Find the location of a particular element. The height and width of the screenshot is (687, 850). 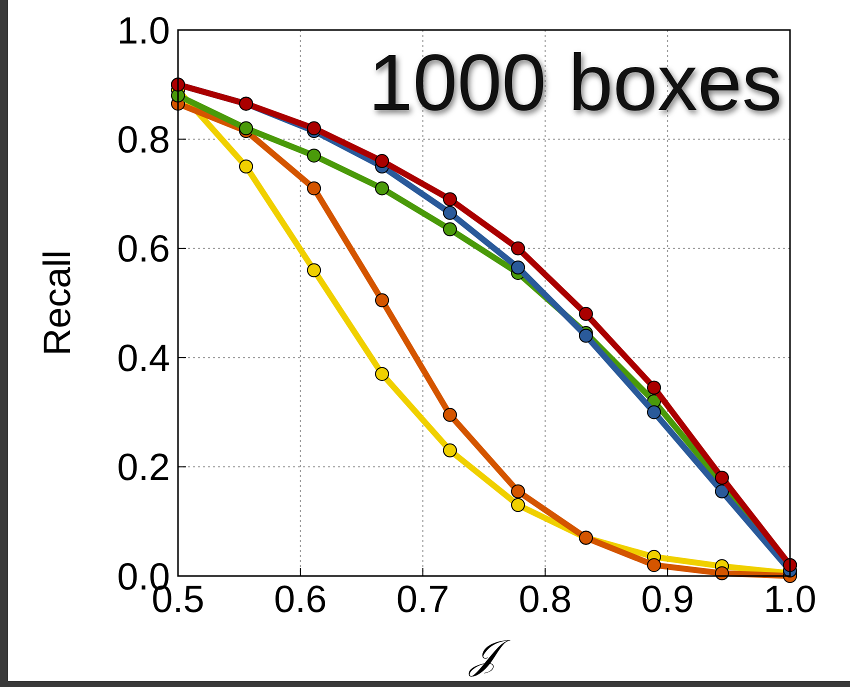

x-tick-label: 1.0 is located at coordinates (790, 600).